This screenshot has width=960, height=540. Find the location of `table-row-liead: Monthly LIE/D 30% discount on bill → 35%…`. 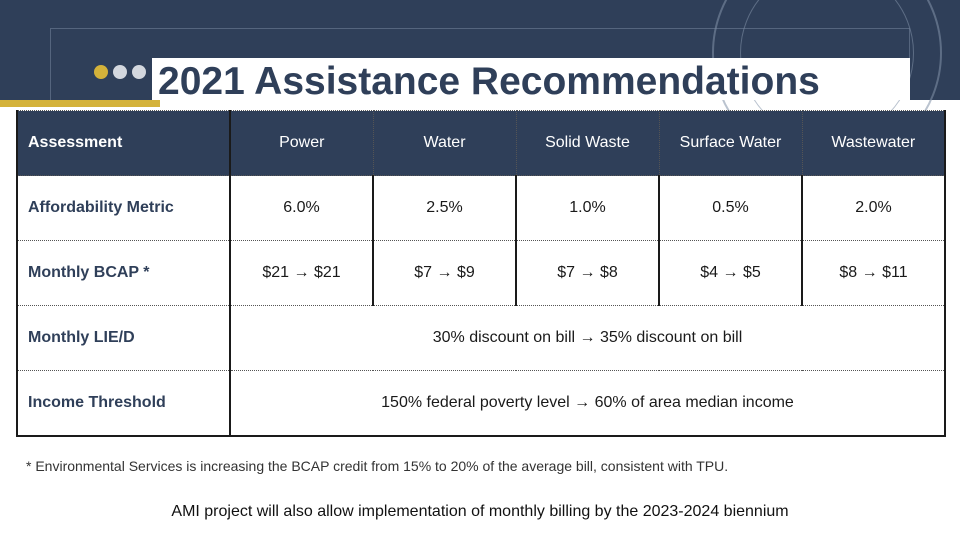

table-row-liead: Monthly LIE/D 30% discount on bill → 35%… is located at coordinates (481, 338).